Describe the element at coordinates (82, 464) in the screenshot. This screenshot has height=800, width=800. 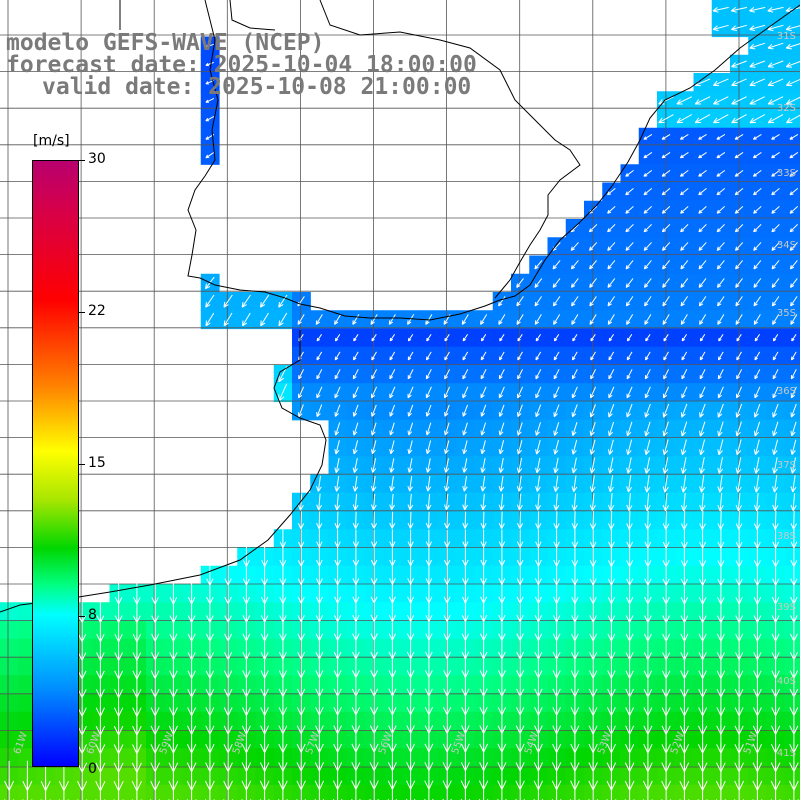
I see `colorbar-tick-mark` at that location.